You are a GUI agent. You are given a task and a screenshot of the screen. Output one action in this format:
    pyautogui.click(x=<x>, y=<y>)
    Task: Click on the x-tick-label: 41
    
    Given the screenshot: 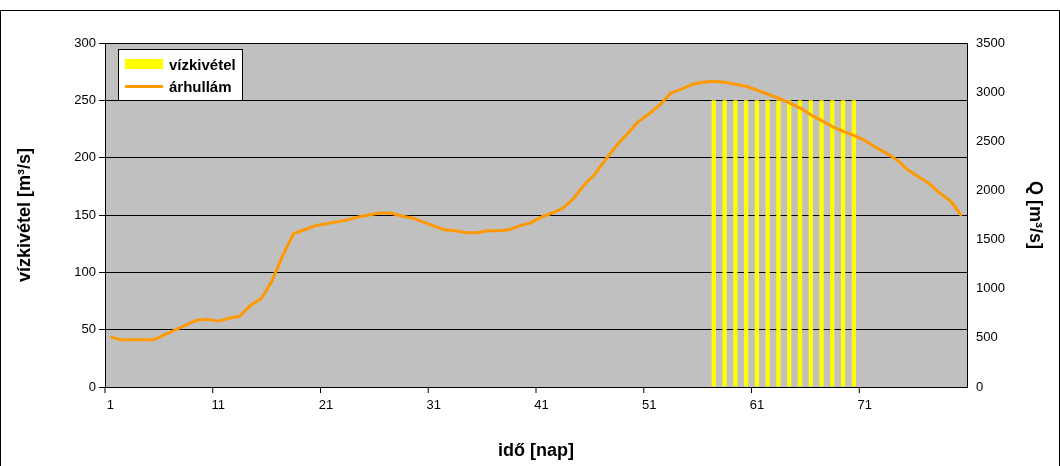 What is the action you would take?
    pyautogui.click(x=541, y=405)
    